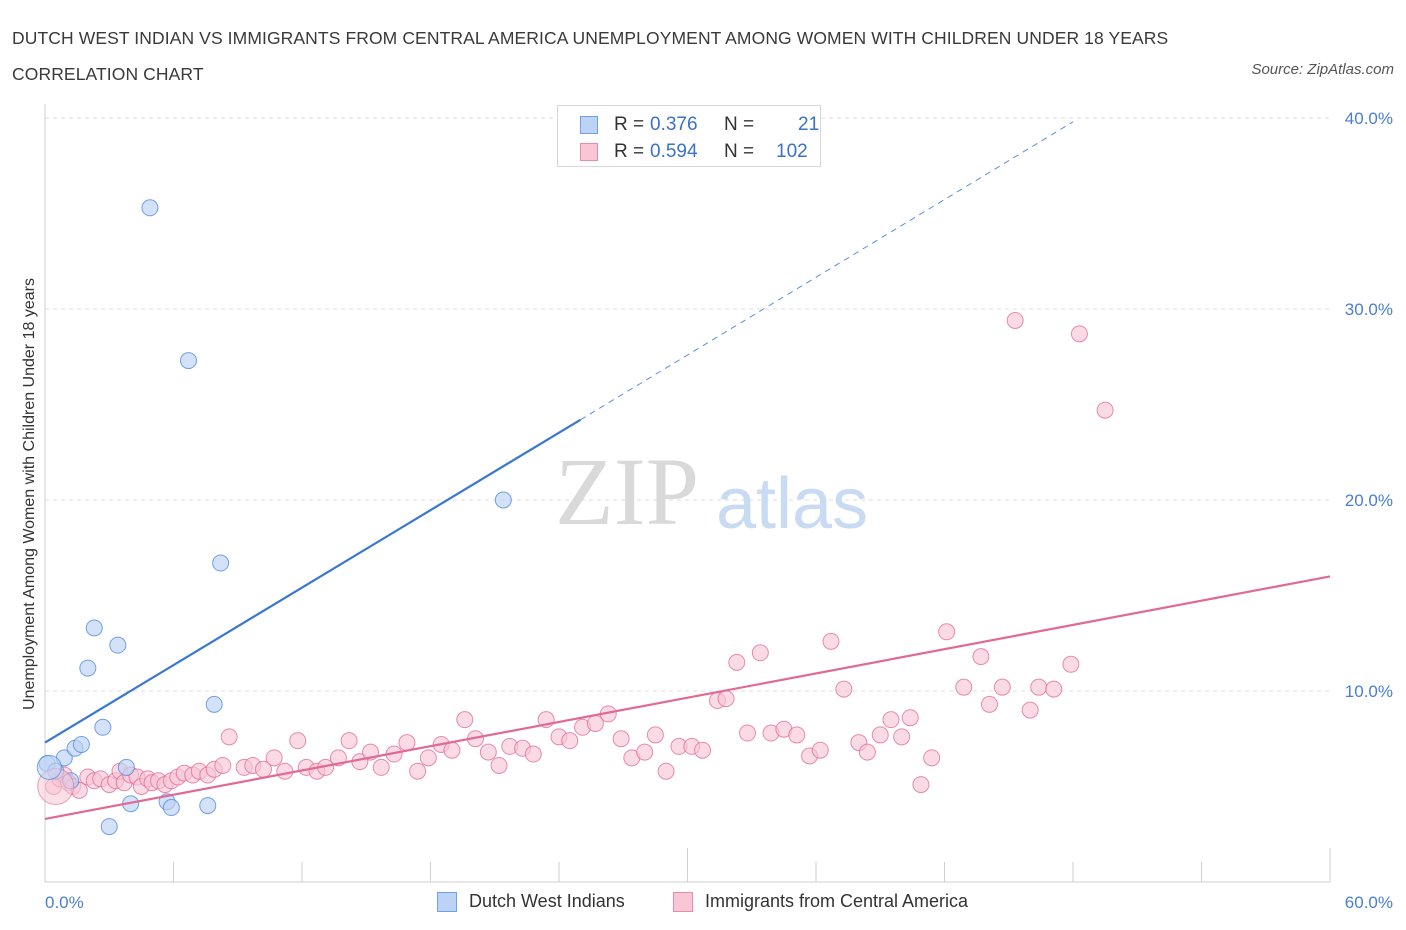  I want to click on n-value: 21, so click(809, 124).